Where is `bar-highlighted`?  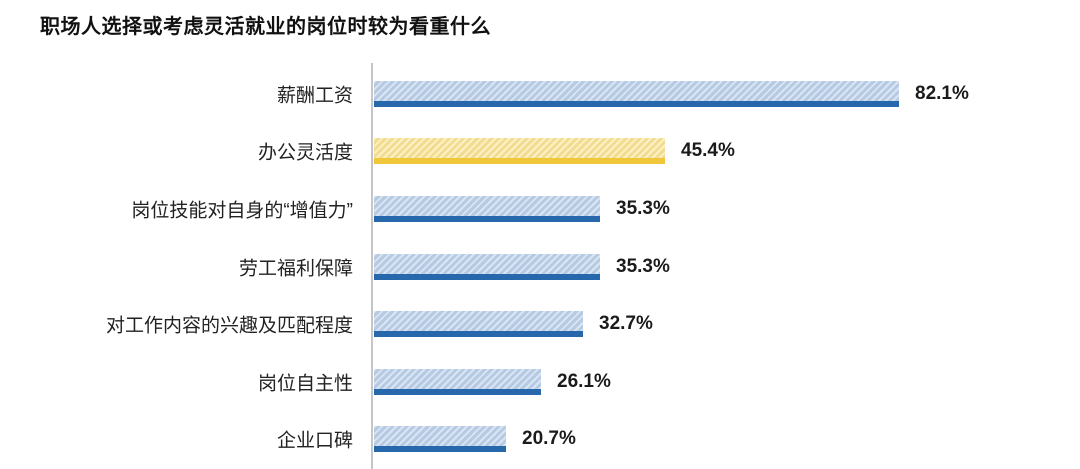 bar-highlighted is located at coordinates (519, 151).